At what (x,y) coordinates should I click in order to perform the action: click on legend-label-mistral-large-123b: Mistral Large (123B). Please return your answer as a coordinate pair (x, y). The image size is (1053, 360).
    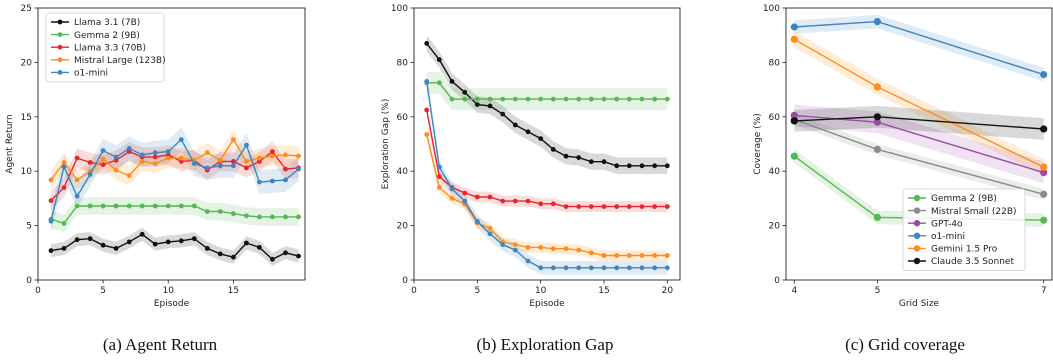
    Looking at the image, I should click on (120, 61).